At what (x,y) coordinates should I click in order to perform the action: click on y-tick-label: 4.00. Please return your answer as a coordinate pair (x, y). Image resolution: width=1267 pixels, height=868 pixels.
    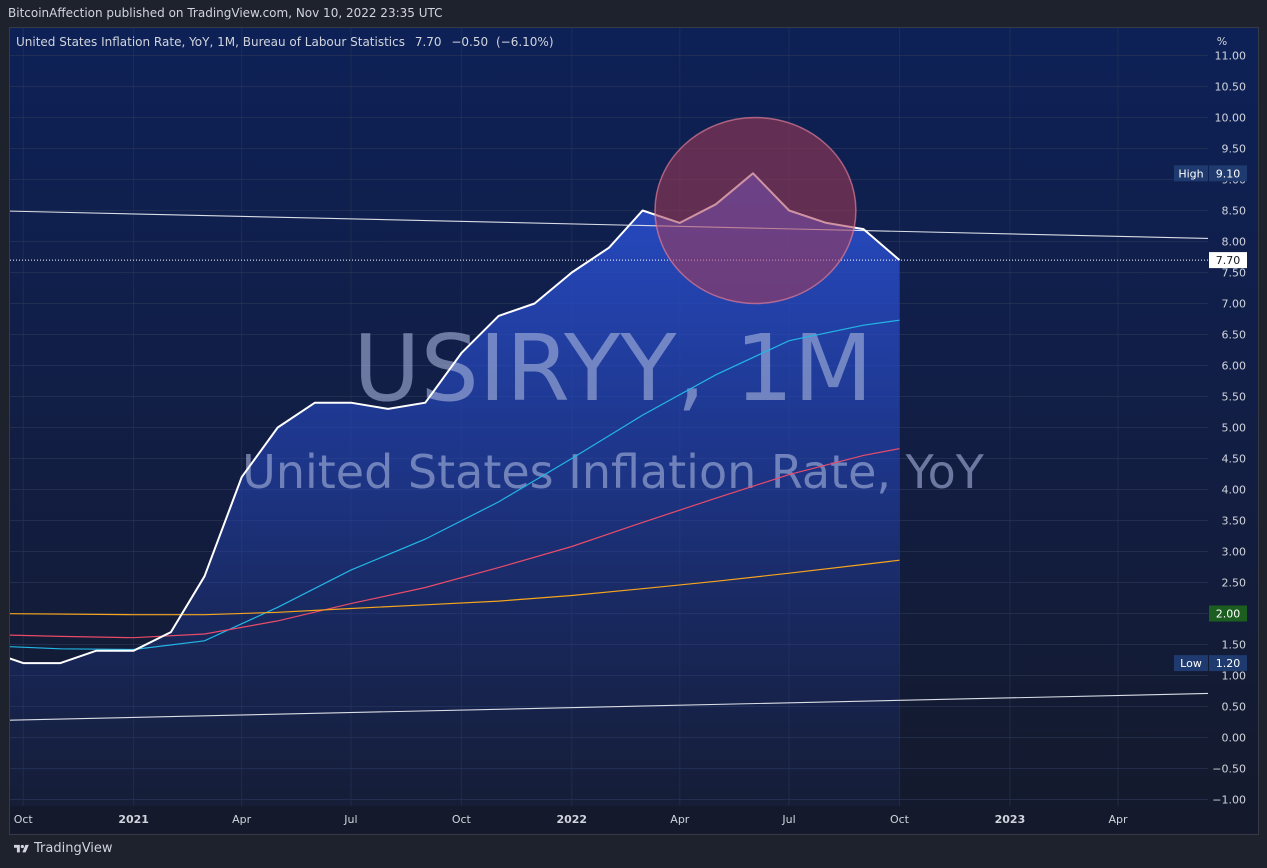
    Looking at the image, I should click on (1234, 490).